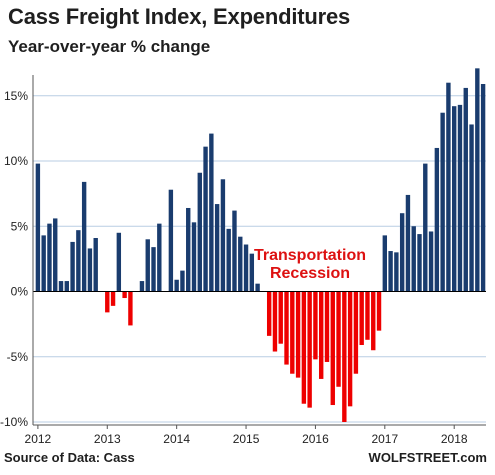 Image resolution: width=495 pixels, height=475 pixels. Describe the element at coordinates (16, 96) in the screenshot. I see `y-tick-label: 15%` at that location.